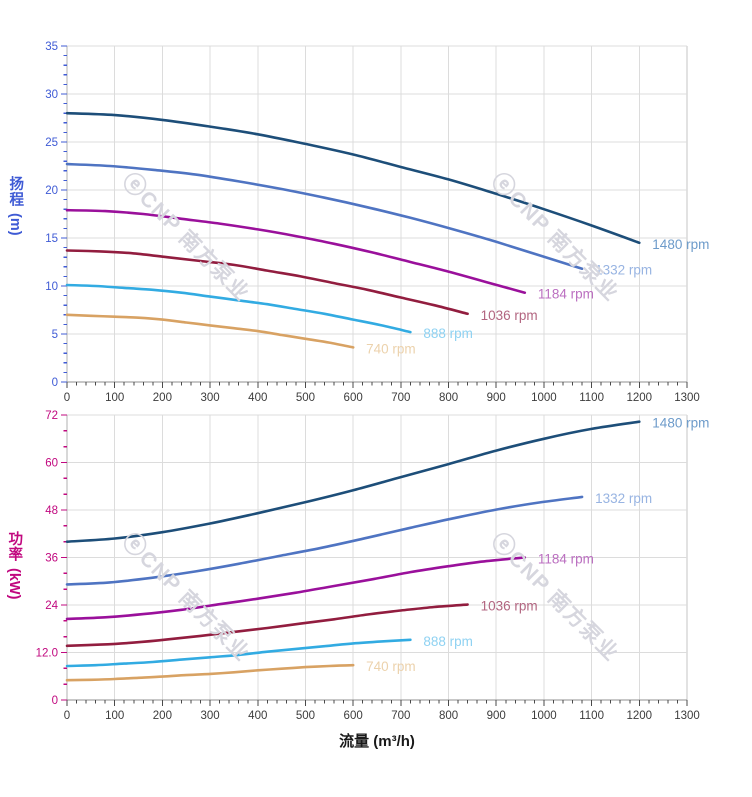 The width and height of the screenshot is (752, 797). I want to click on head-y-tick-label: 35, so click(51, 47).